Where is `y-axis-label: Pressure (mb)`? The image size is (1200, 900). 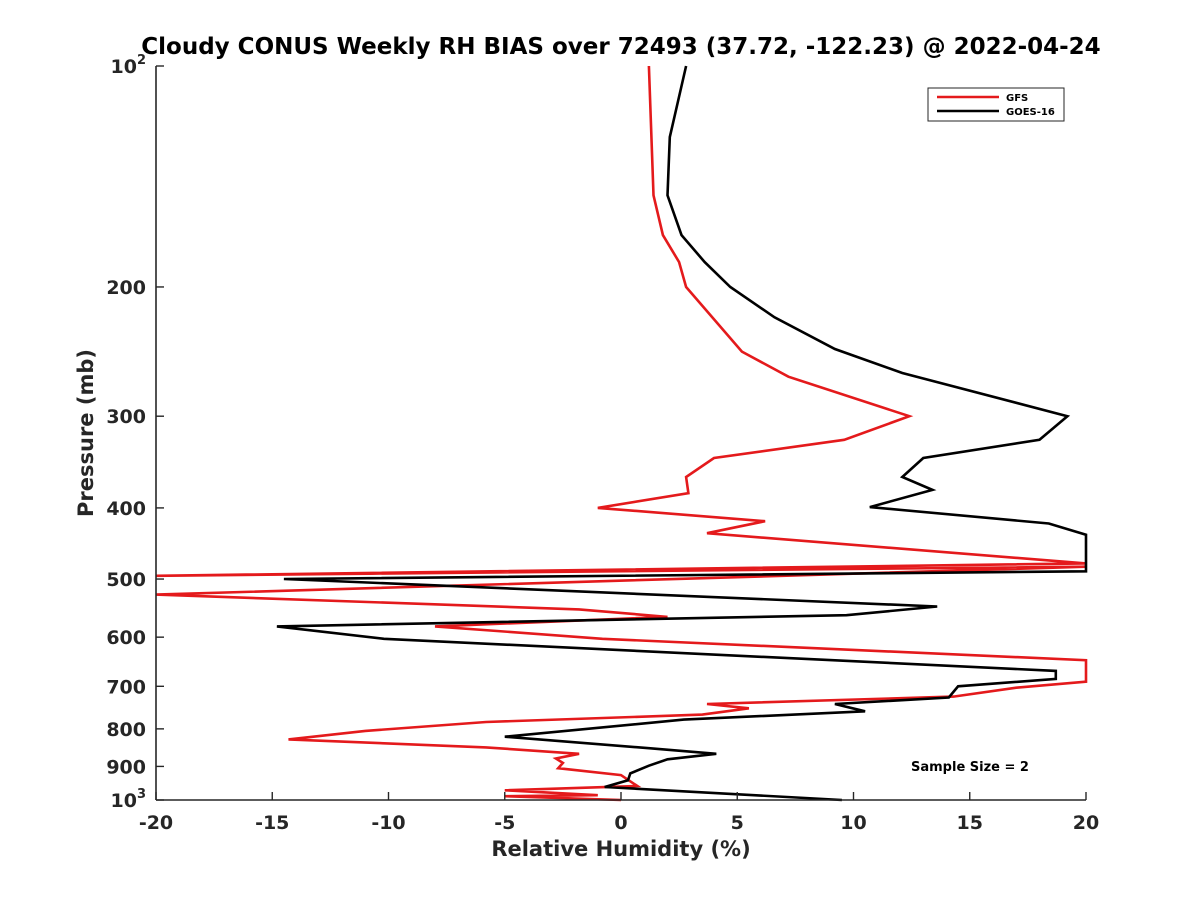
y-axis-label: Pressure (mb) is located at coordinates (86, 433).